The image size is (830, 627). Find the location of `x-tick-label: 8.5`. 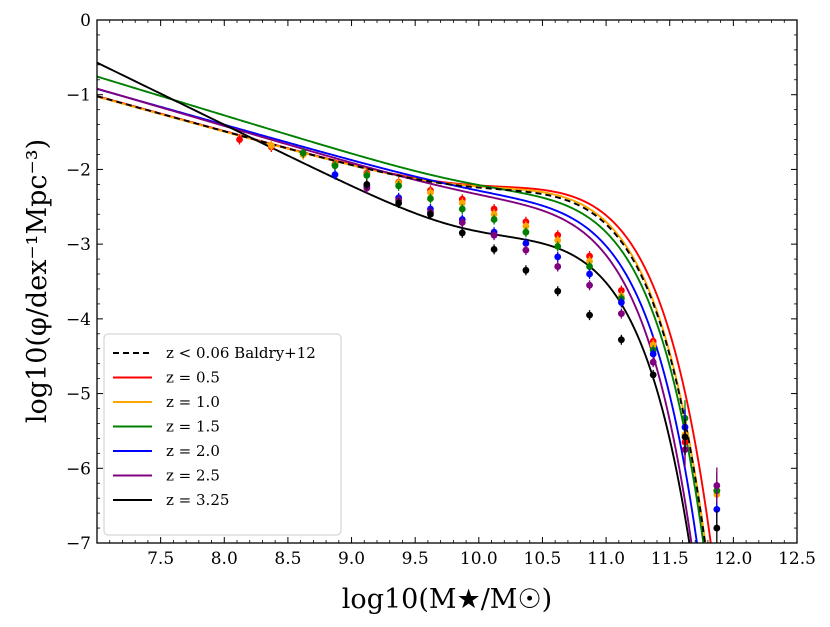

x-tick-label: 8.5 is located at coordinates (287, 559).